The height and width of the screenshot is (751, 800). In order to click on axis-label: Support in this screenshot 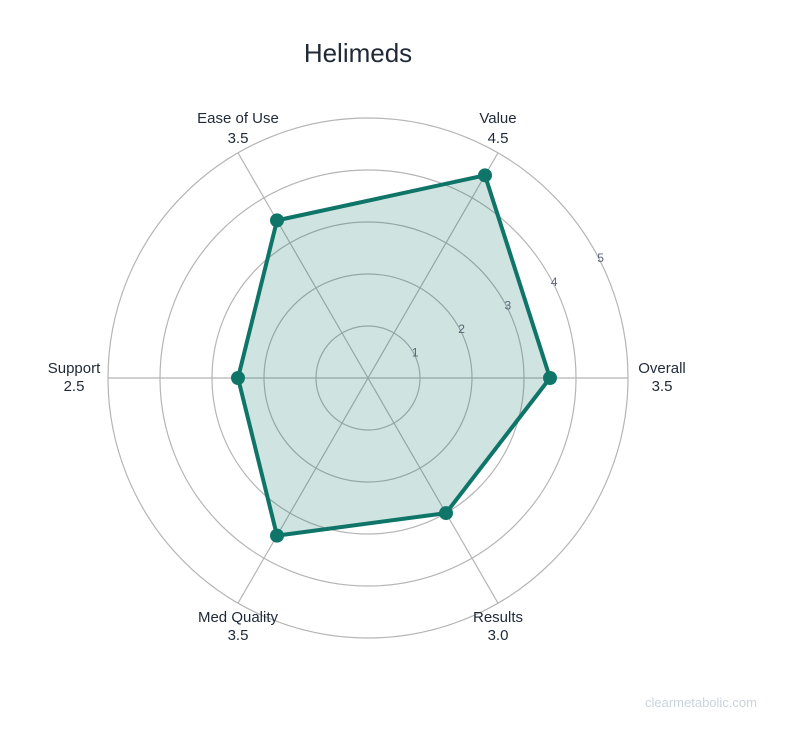, I will do `click(74, 368)`.